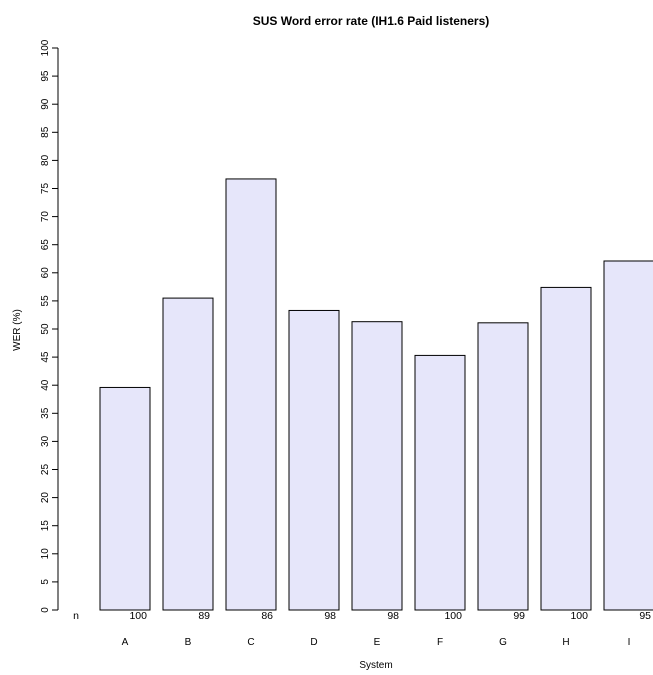 The image size is (653, 675). Describe the element at coordinates (45, 470) in the screenshot. I see `y-tick-label: 25` at that location.